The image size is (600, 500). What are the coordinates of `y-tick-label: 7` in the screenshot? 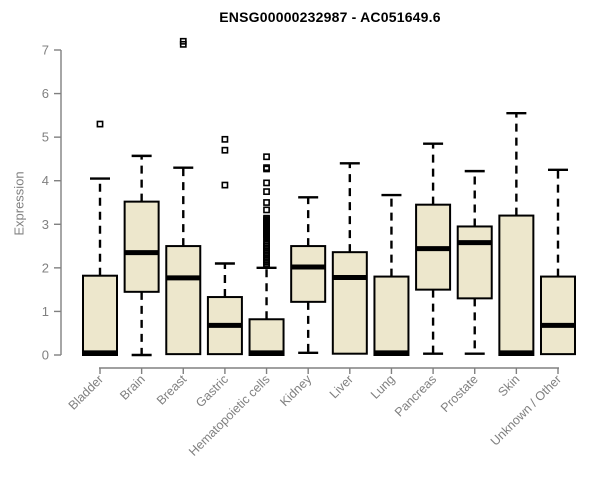 It's located at (45, 50).